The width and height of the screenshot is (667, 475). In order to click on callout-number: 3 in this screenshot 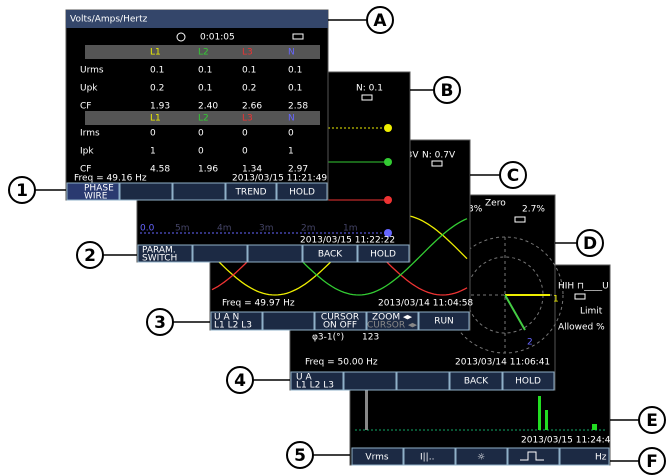, I will do `click(160, 323)`.